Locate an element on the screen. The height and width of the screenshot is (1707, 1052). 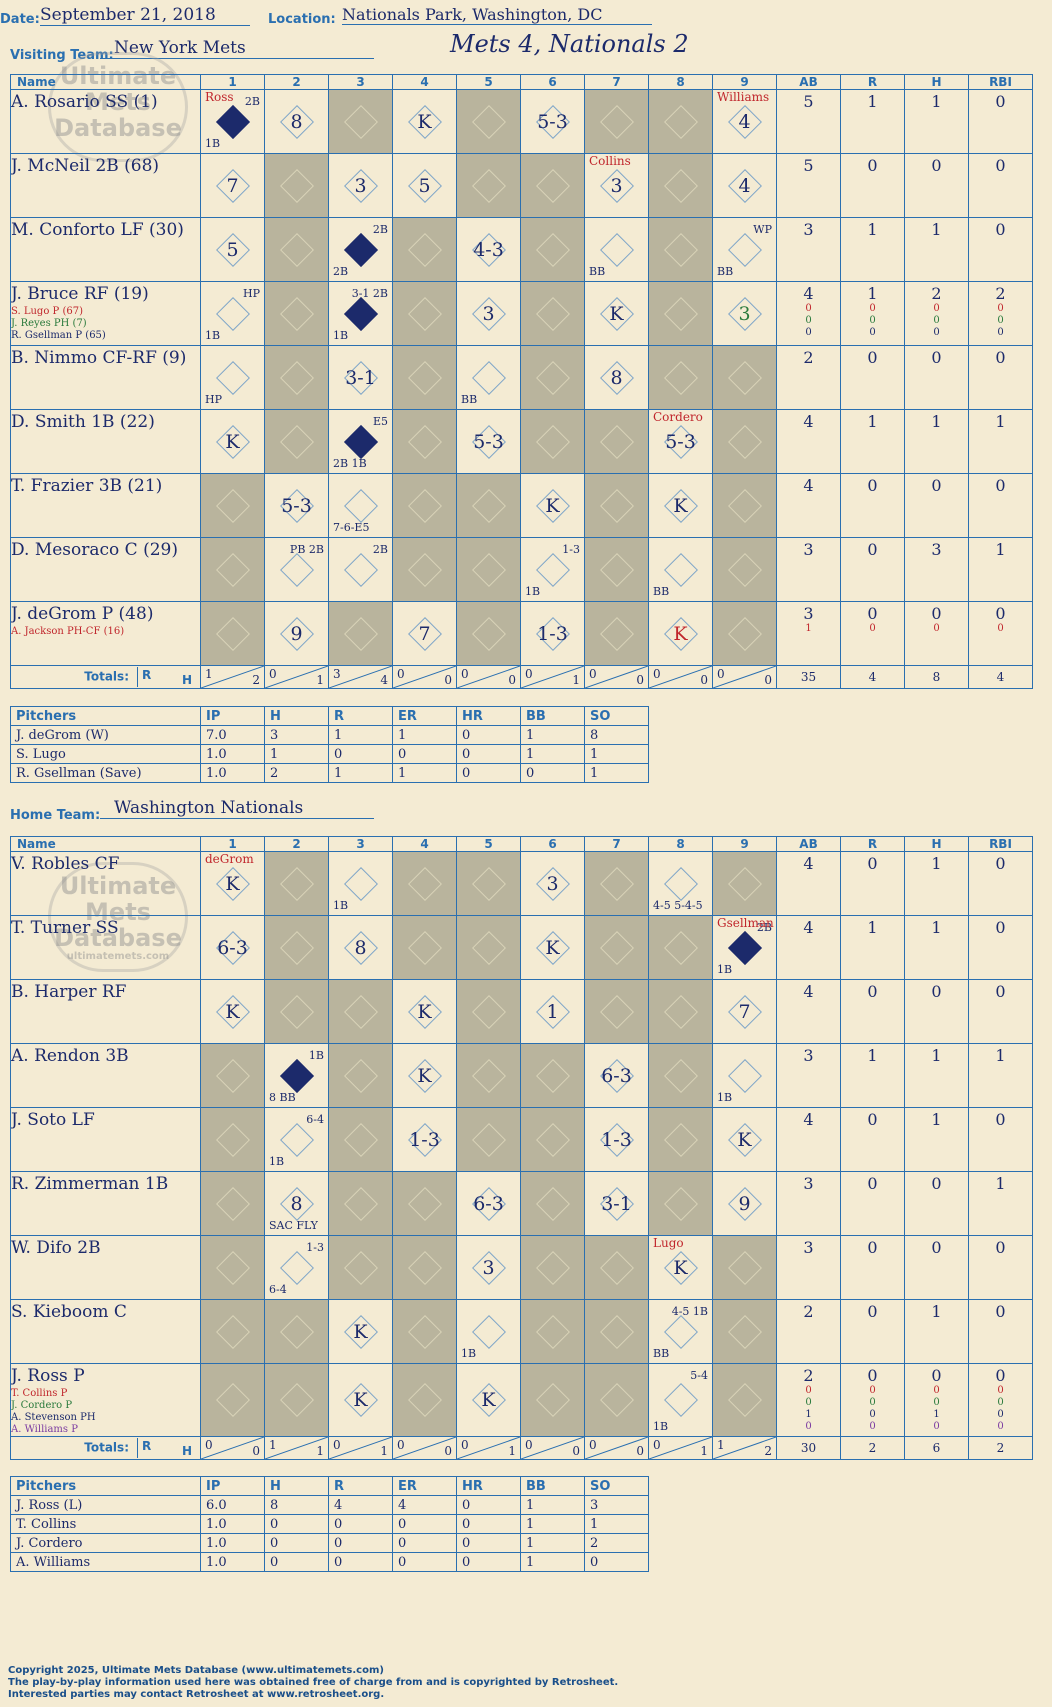
play-cell: 1B is located at coordinates (360, 883).